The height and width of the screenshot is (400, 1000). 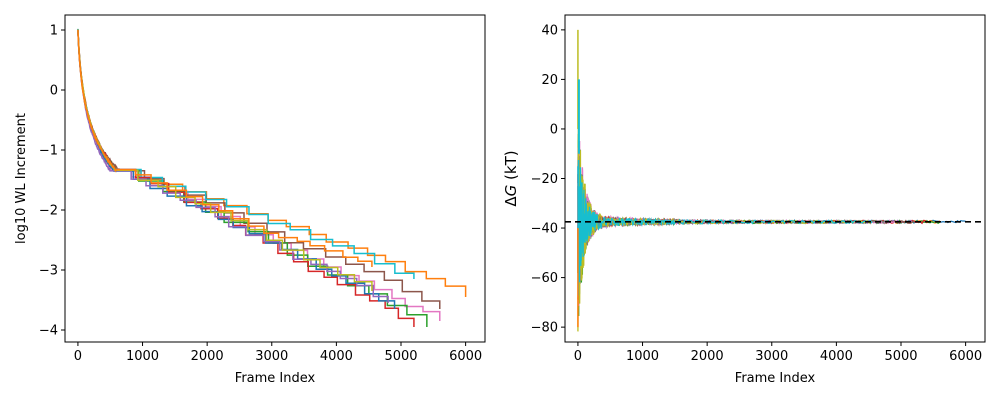 I want to click on right-y-tick-label: −80, so click(x=544, y=328).